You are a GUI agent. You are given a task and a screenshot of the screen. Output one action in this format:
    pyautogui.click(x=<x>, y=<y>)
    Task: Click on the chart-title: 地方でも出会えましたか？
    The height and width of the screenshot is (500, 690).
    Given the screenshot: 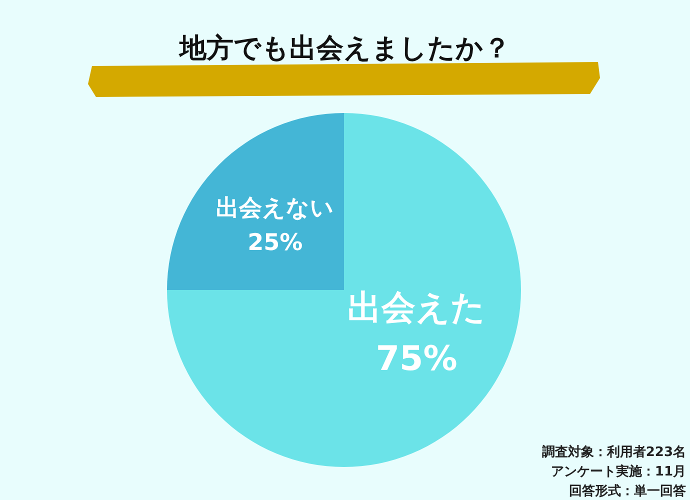 What is the action you would take?
    pyautogui.click(x=344, y=48)
    